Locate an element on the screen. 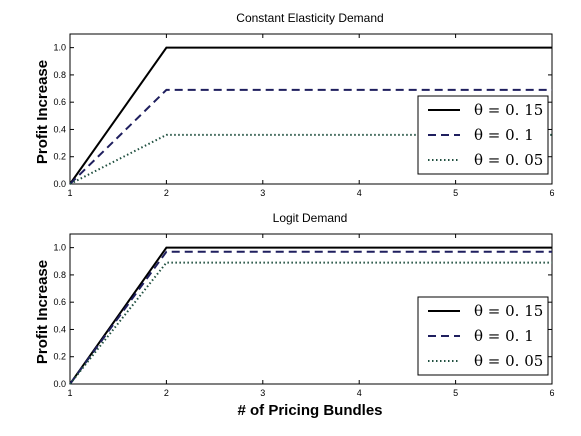 The image size is (581, 436). x-axis-label: # of Pricing Bundles is located at coordinates (309, 410).